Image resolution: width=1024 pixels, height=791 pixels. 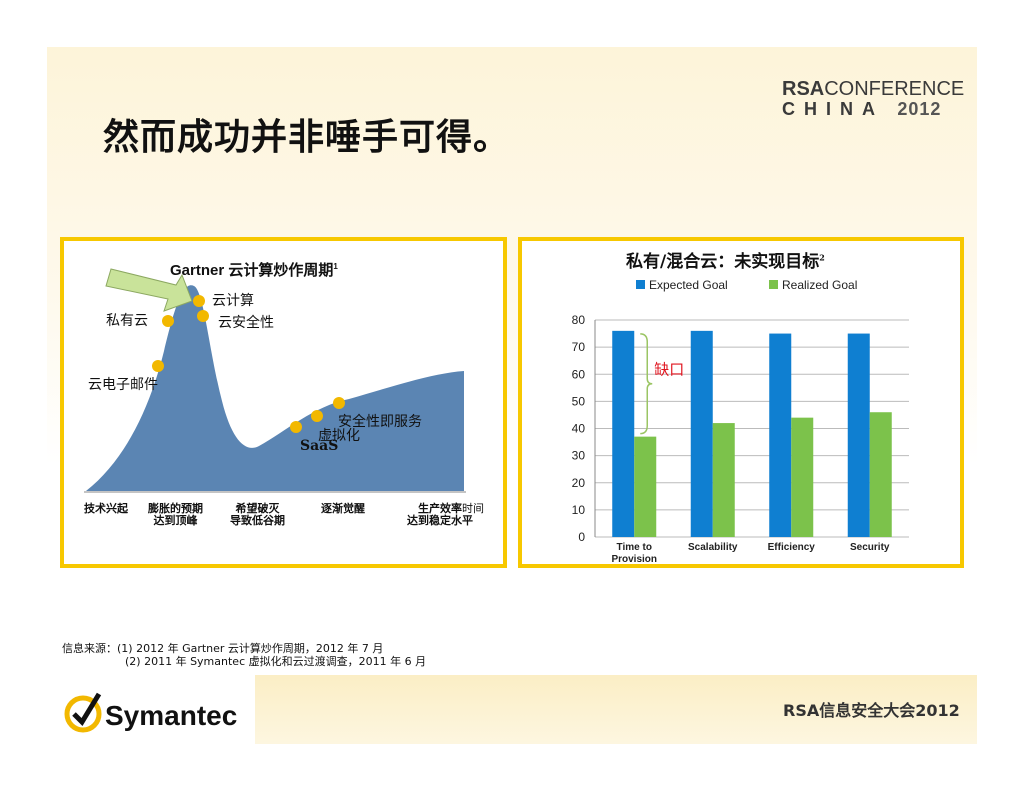 What do you see at coordinates (171, 715) in the screenshot?
I see `symantec-wordmark: Symantec` at bounding box center [171, 715].